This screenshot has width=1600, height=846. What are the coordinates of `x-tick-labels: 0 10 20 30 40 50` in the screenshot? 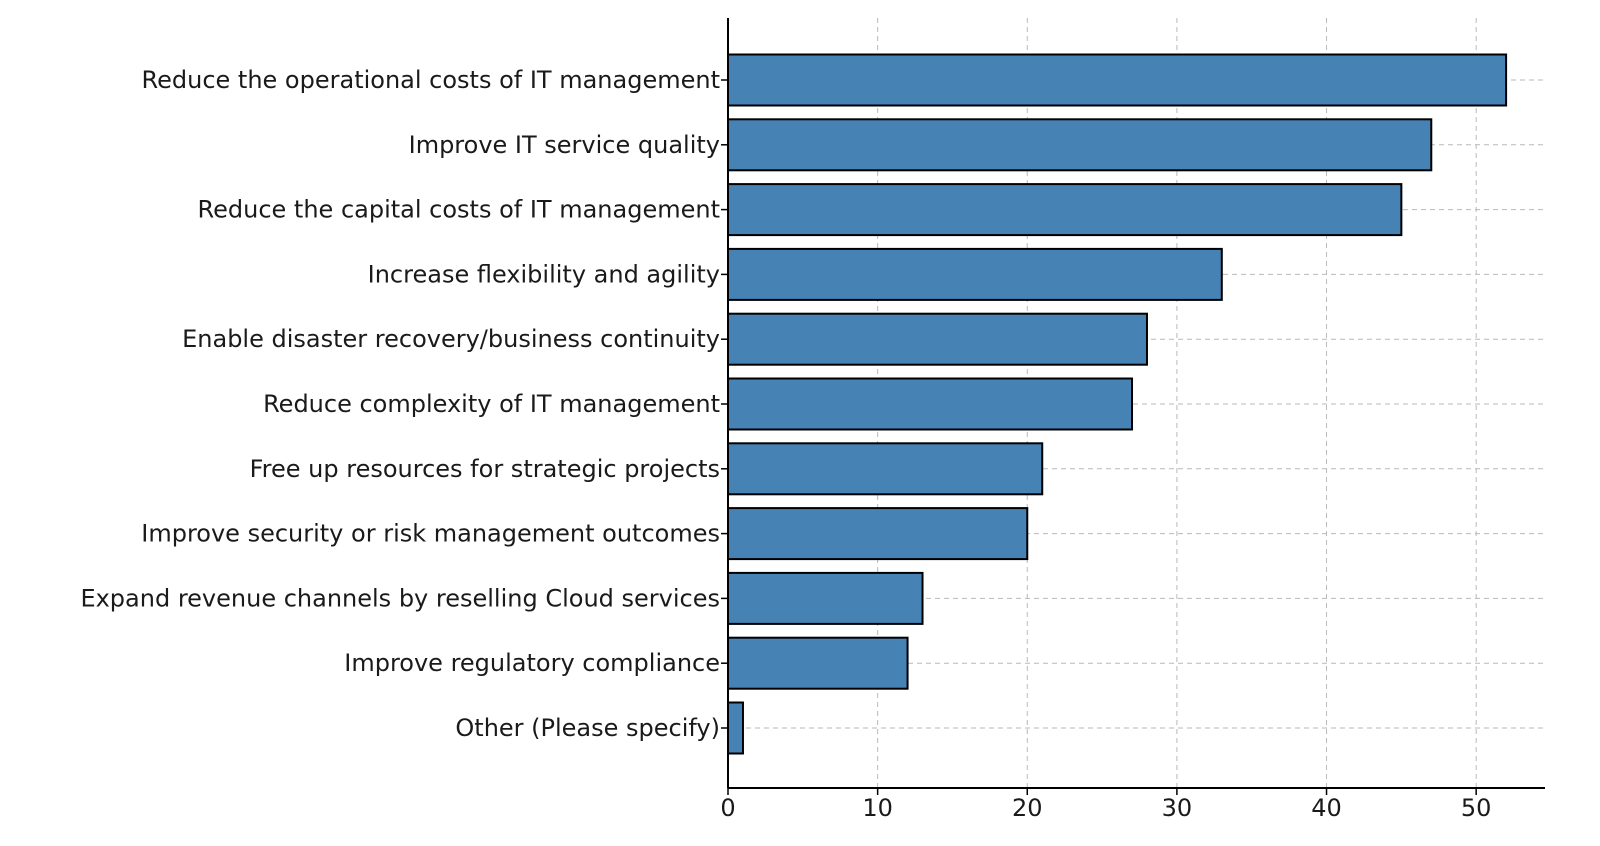 It's located at (1105, 808).